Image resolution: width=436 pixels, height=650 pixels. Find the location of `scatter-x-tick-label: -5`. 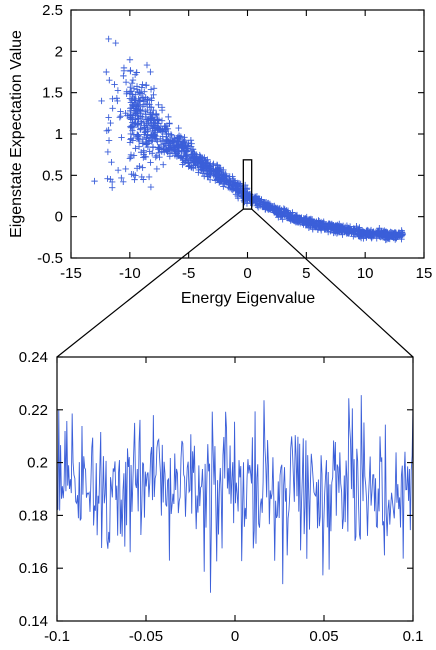

scatter-x-tick-label: -5 is located at coordinates (188, 273).